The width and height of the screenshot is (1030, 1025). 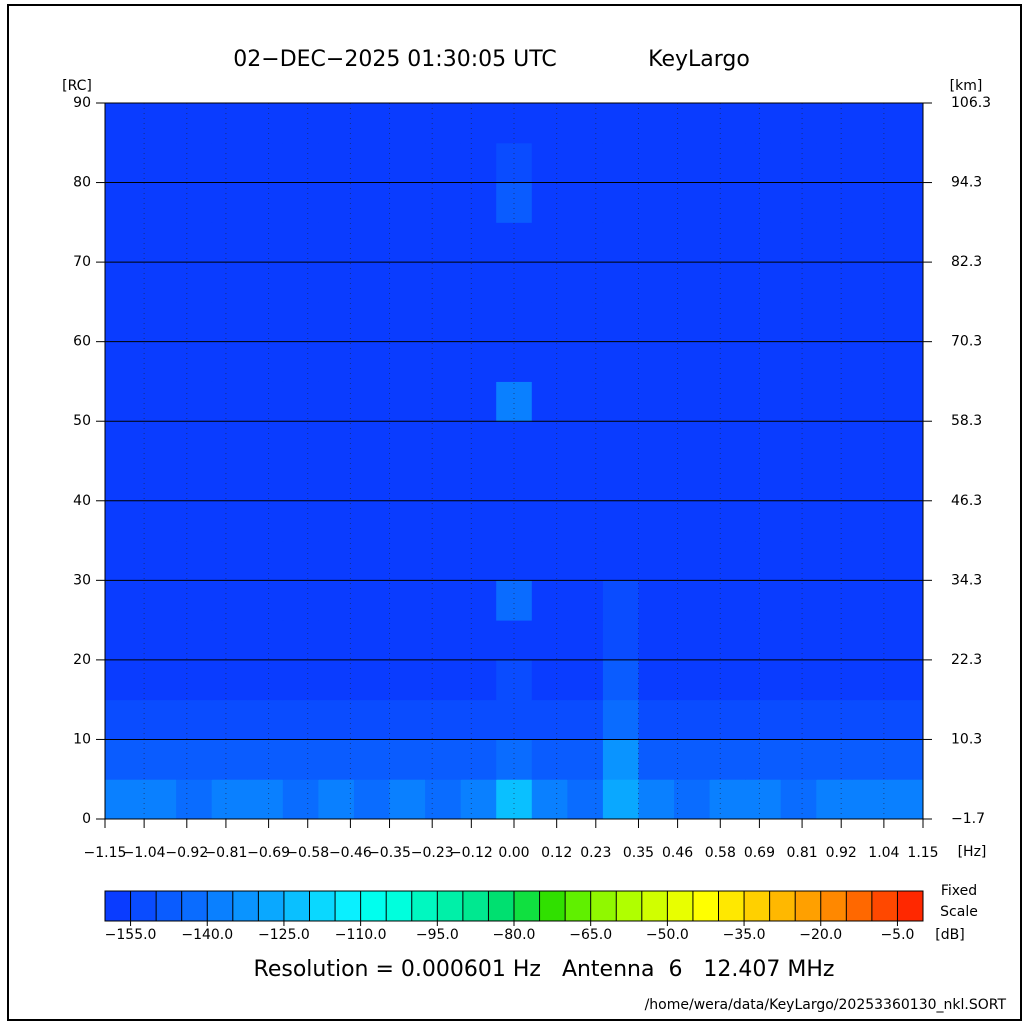 I want to click on colorbar-tick-label: −20.0, so click(x=820, y=935).